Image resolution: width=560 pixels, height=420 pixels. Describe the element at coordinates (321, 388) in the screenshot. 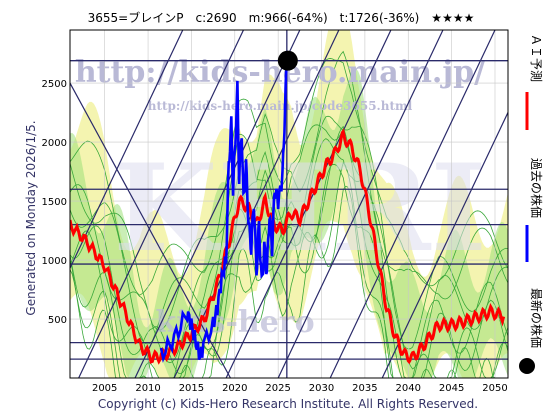

I see `x-tick-label: 2030` at that location.